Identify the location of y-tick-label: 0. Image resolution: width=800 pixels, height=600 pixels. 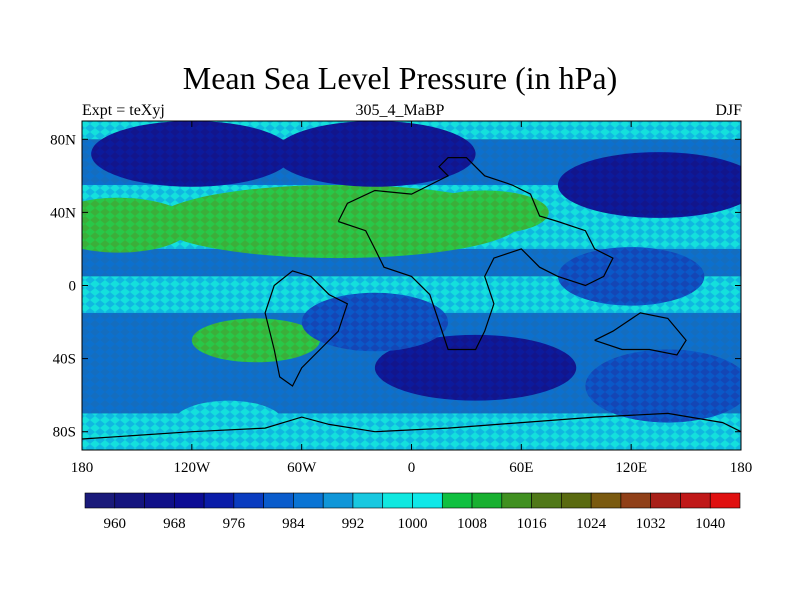
(73, 287).